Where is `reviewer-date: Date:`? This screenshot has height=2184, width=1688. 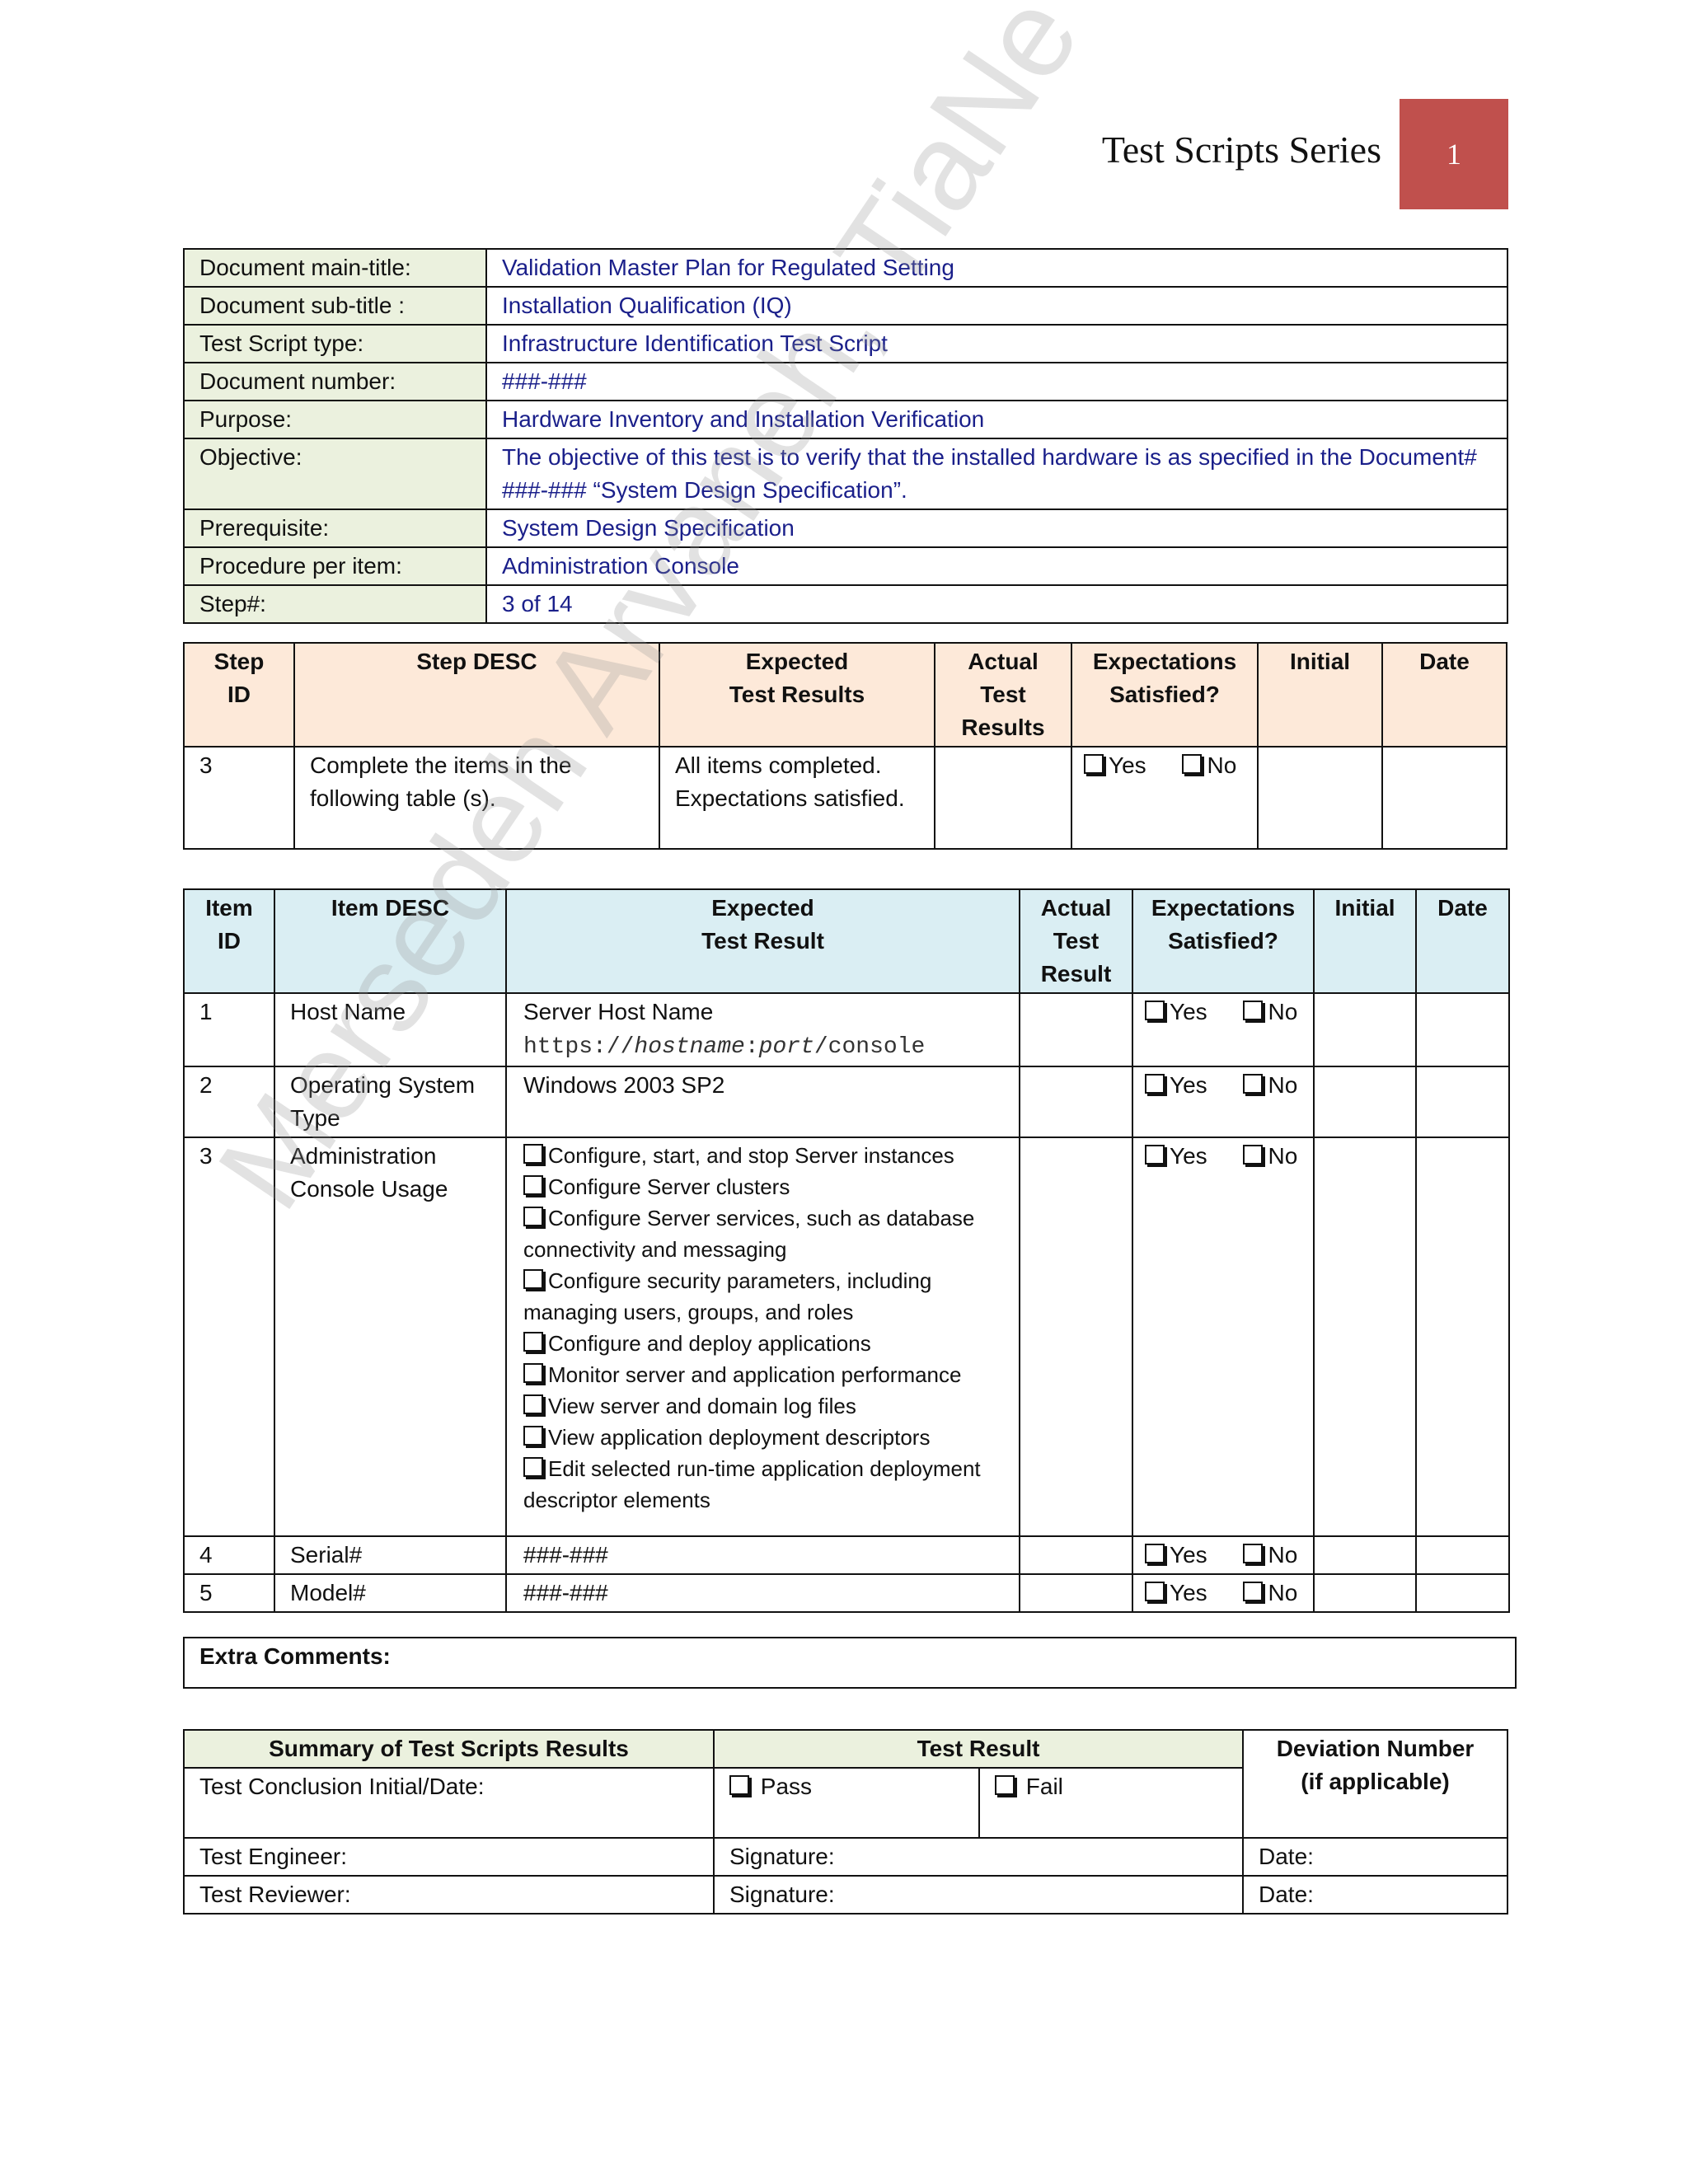 reviewer-date: Date: is located at coordinates (1375, 1895).